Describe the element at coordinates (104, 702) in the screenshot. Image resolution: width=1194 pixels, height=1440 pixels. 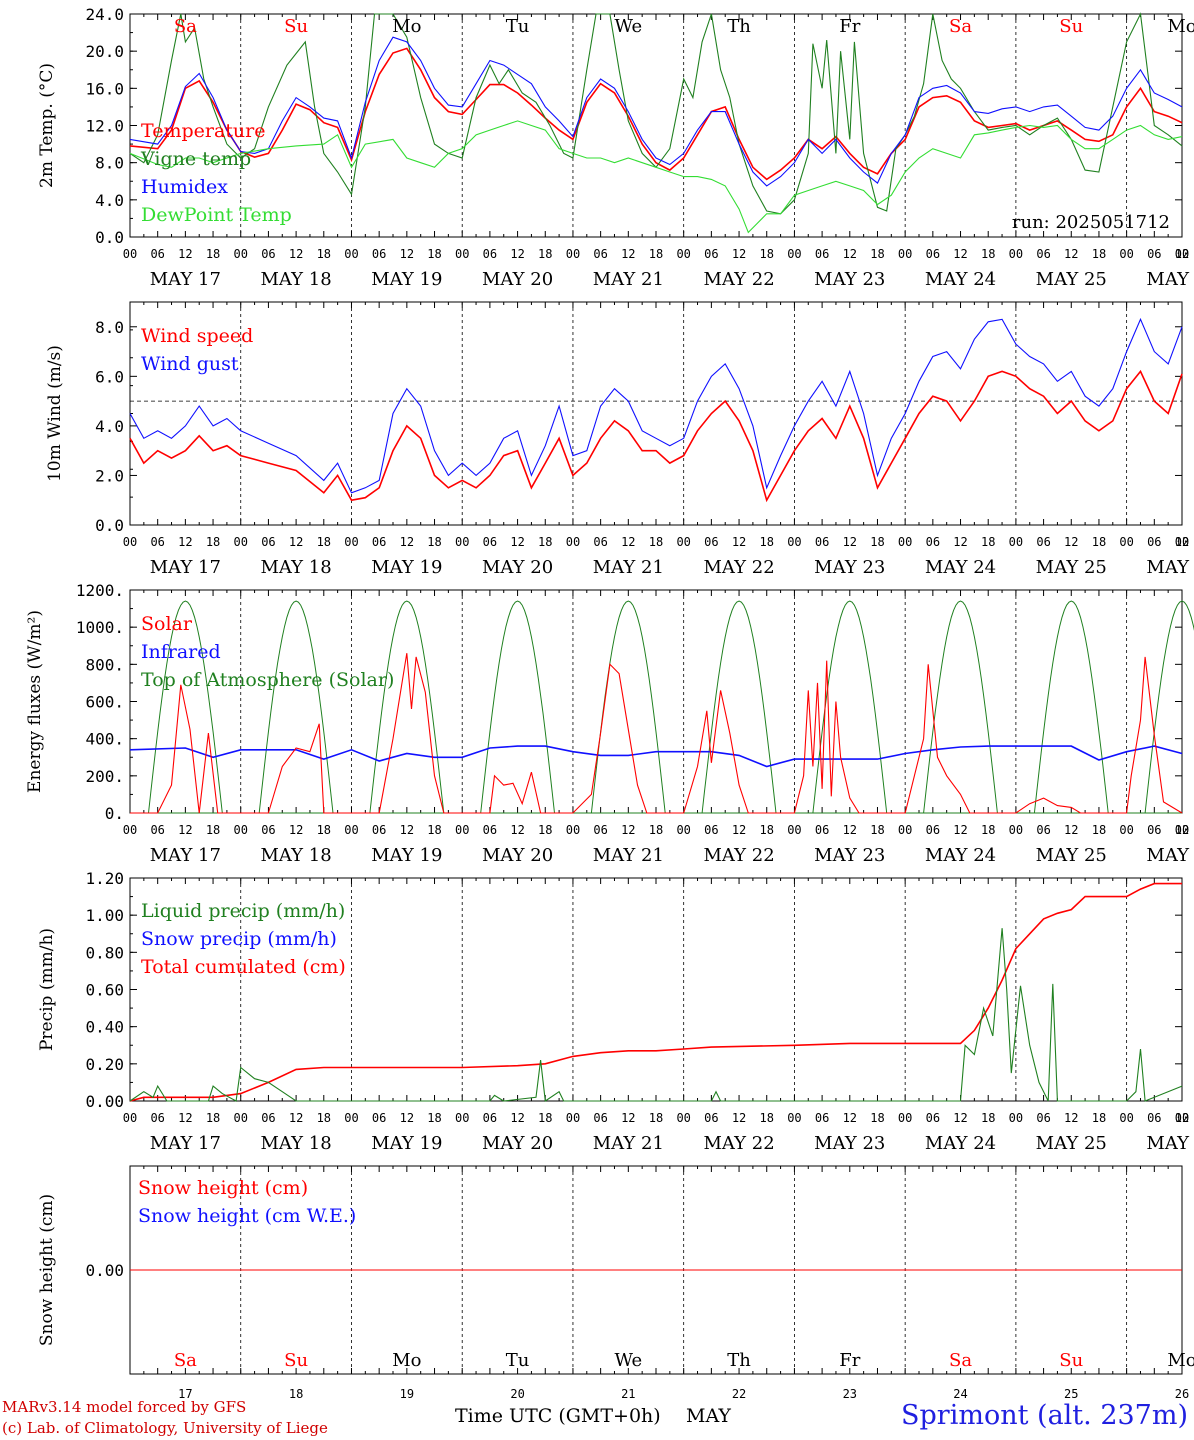
I see `y-tick-label: 600.` at that location.